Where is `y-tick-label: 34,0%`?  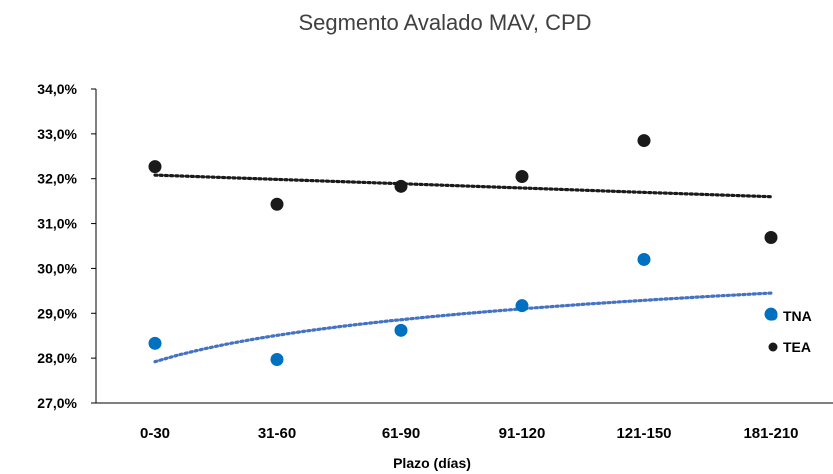
y-tick-label: 34,0% is located at coordinates (57, 89).